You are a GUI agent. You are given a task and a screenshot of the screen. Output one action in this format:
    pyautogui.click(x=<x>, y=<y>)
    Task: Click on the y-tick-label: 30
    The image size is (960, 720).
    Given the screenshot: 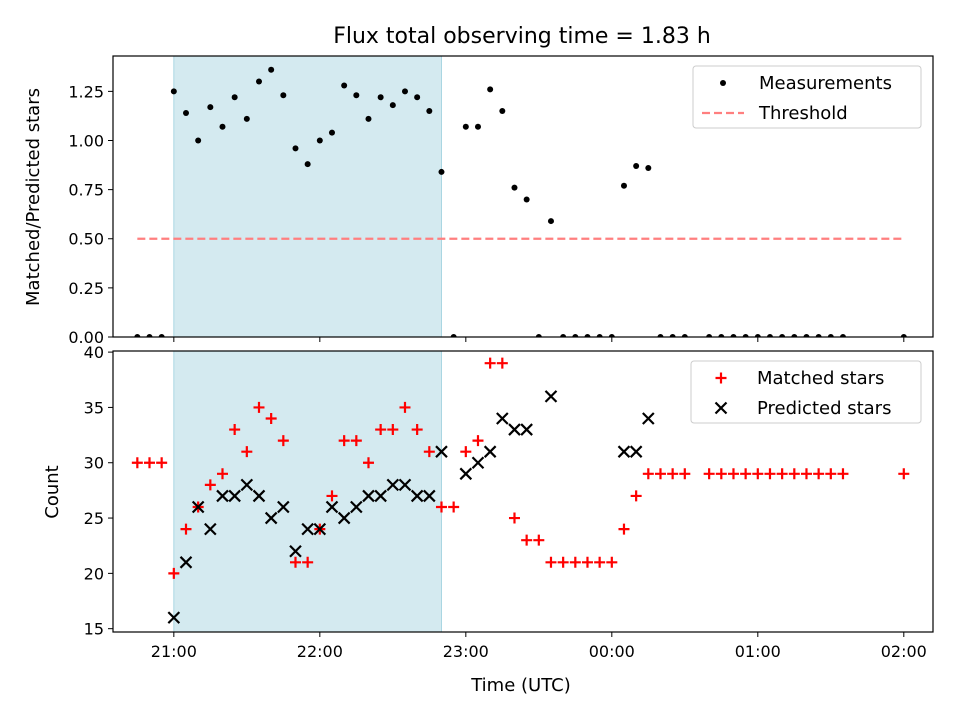 What is the action you would take?
    pyautogui.click(x=94, y=463)
    